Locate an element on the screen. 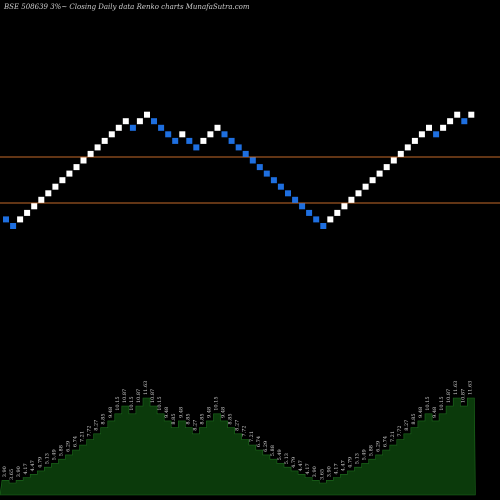 The width and height of the screenshot is (500, 500). reference-lines is located at coordinates (250, 180).